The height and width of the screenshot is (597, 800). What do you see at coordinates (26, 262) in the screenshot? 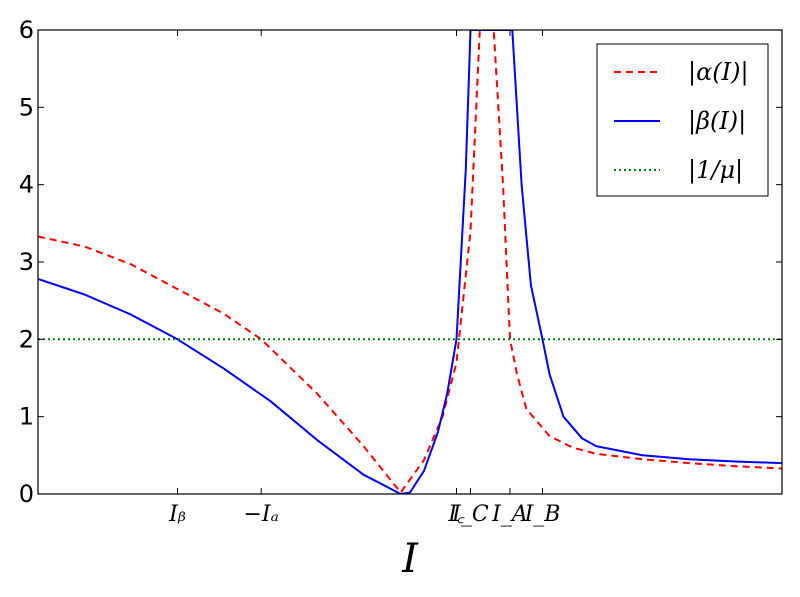
I see `y-tick-label: 3` at bounding box center [26, 262].